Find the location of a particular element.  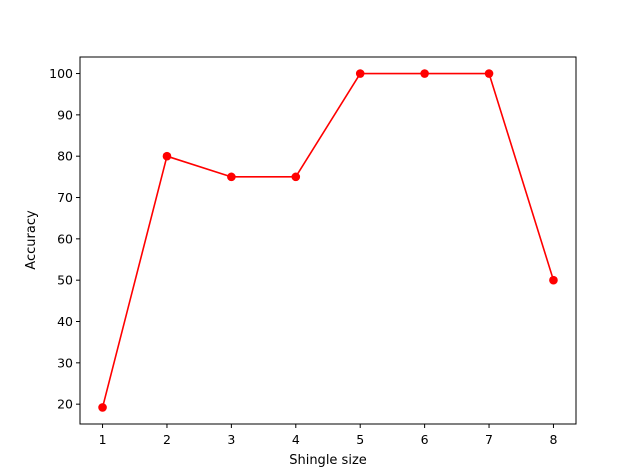

y-tick-label: 60 is located at coordinates (65, 238).